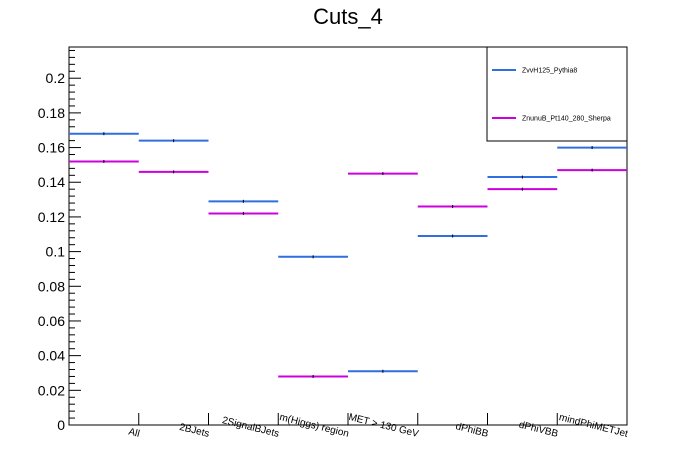  What do you see at coordinates (348, 16) in the screenshot?
I see `chart-title: Cuts_4` at bounding box center [348, 16].